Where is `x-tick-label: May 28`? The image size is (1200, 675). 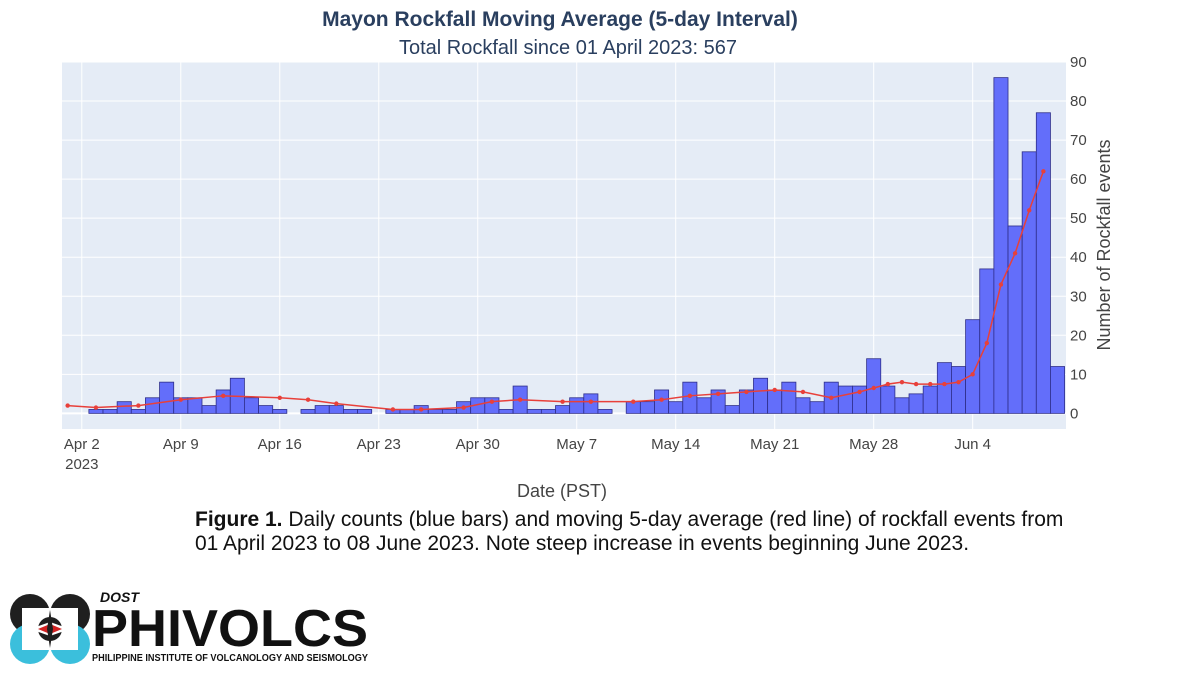
x-tick-label: May 28 is located at coordinates (873, 444).